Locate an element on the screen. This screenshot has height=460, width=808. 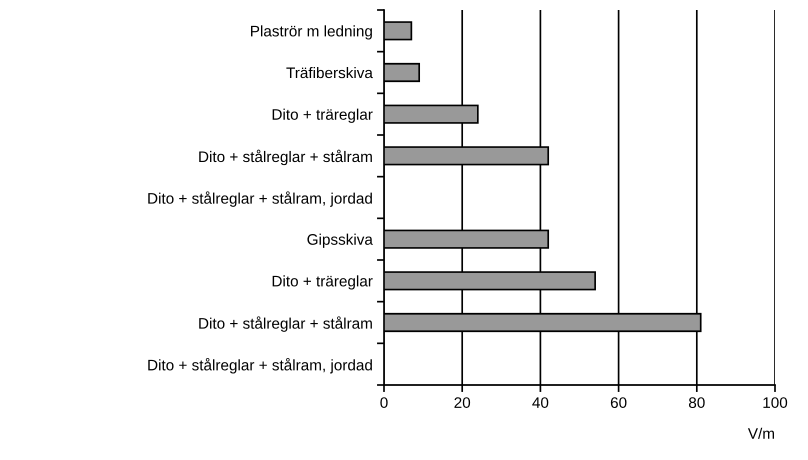
x-tick-label: 0 is located at coordinates (384, 402).